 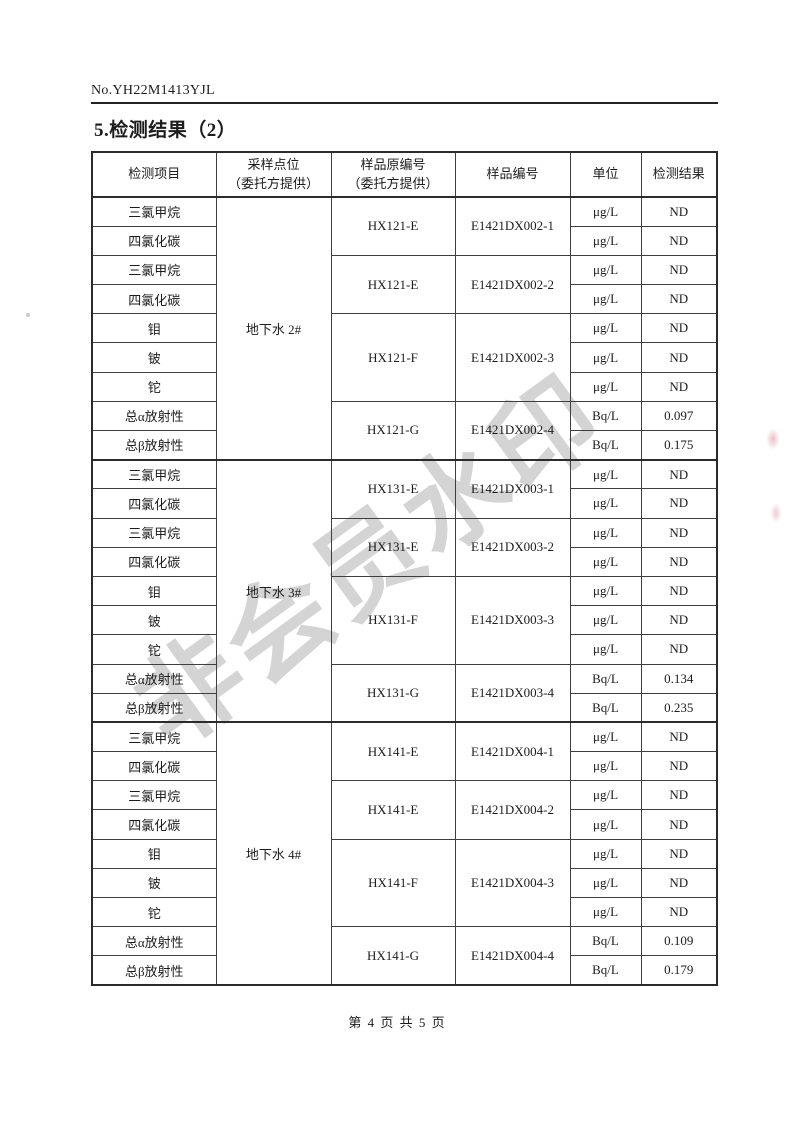 I want to click on sample-id-cell: E1421DX002-3, so click(x=512, y=357).